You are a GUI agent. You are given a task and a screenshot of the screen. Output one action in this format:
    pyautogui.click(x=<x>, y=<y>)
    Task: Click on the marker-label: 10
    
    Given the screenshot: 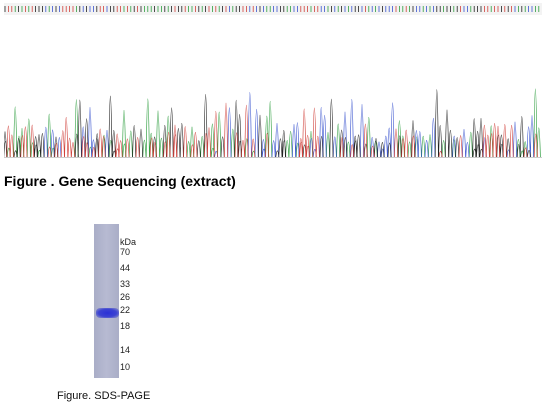 What is the action you would take?
    pyautogui.click(x=125, y=367)
    